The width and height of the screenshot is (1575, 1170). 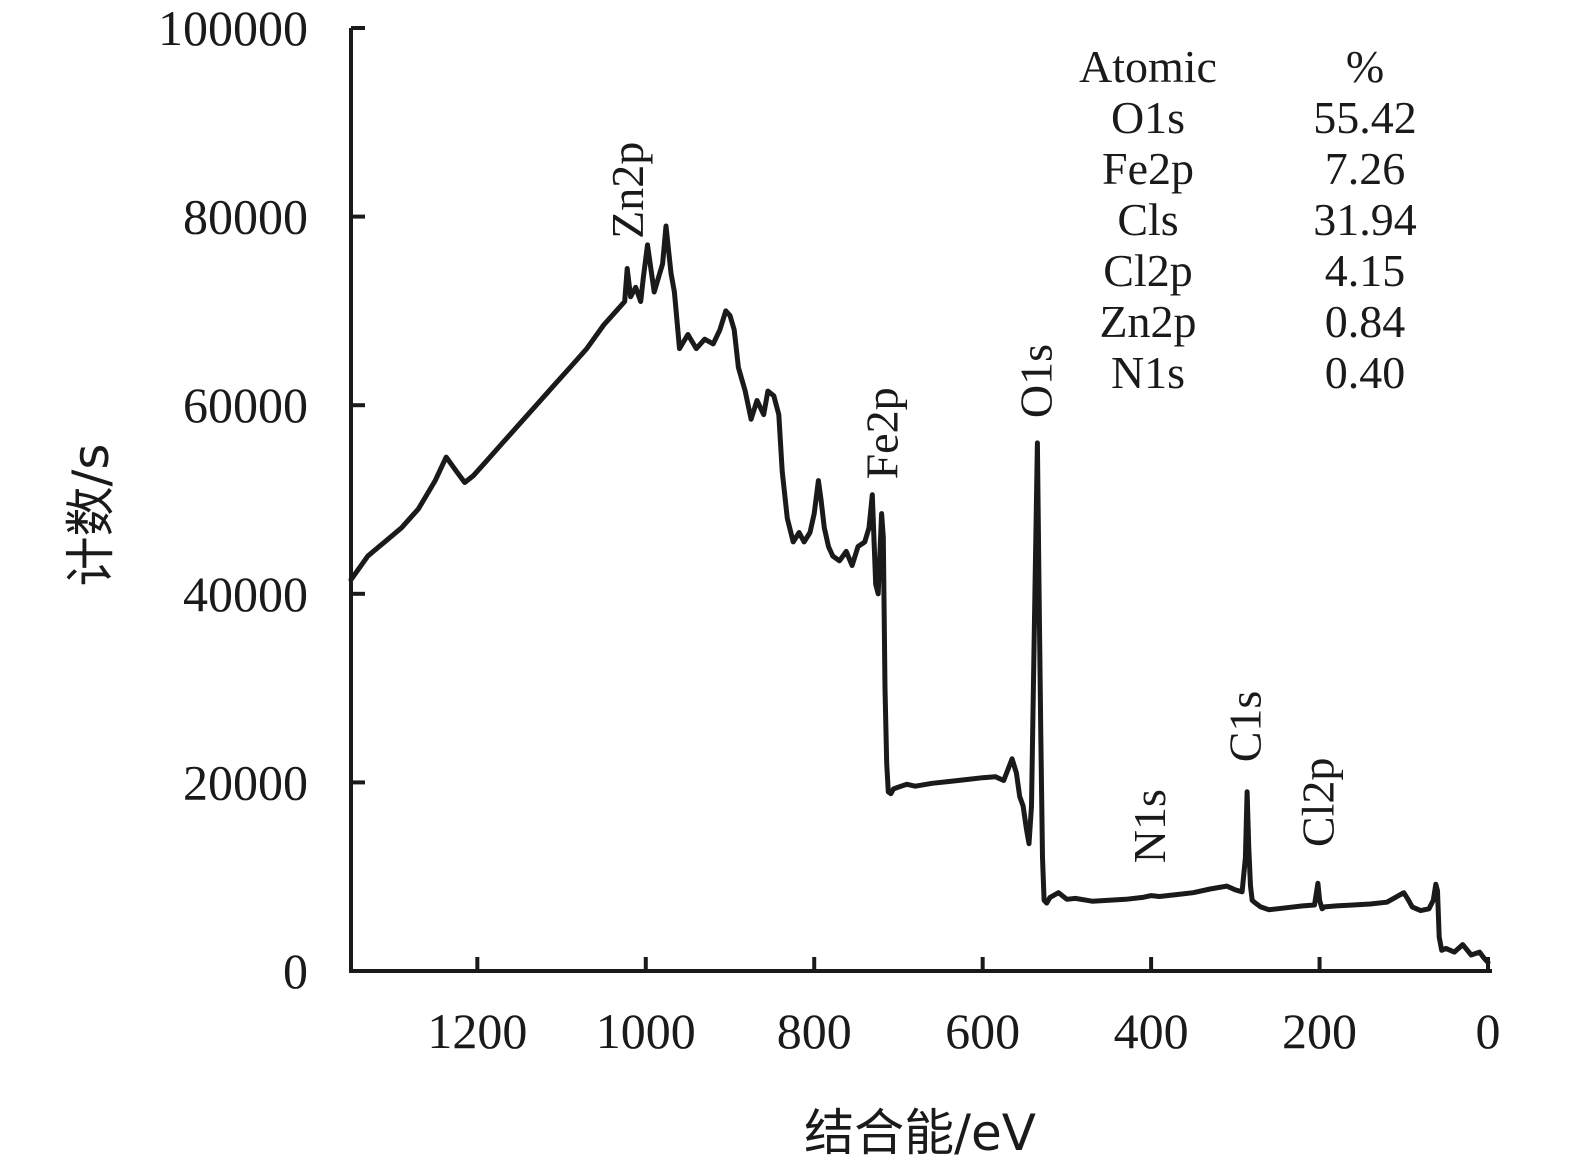 I want to click on y-tick-label: 20000, so click(x=245, y=782).